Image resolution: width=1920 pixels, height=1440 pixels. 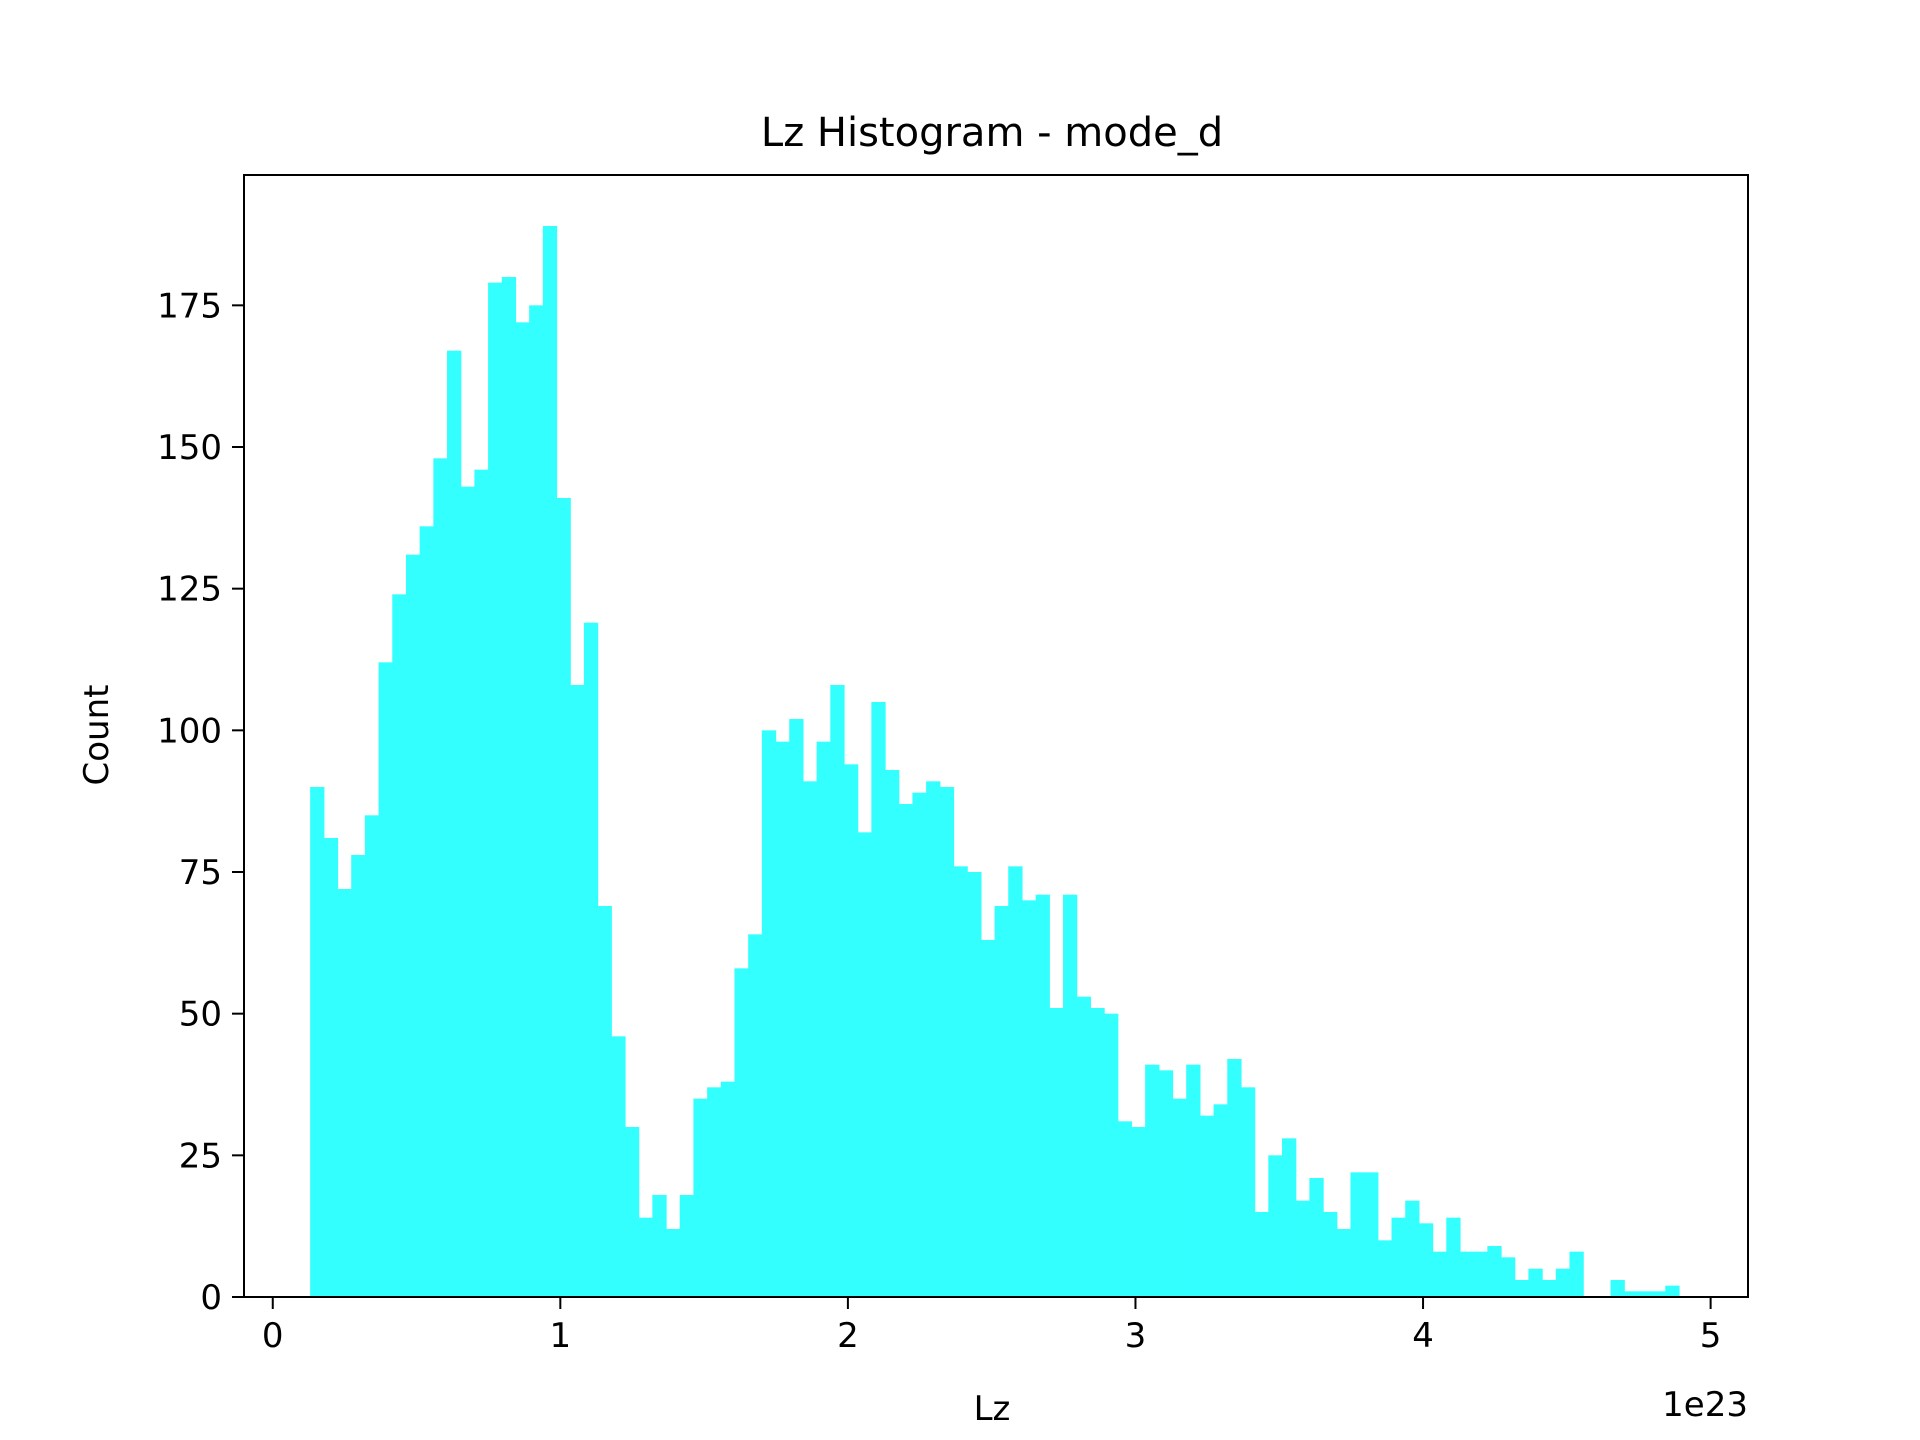 I want to click on x-axis-label: Lz, so click(x=992, y=1409).